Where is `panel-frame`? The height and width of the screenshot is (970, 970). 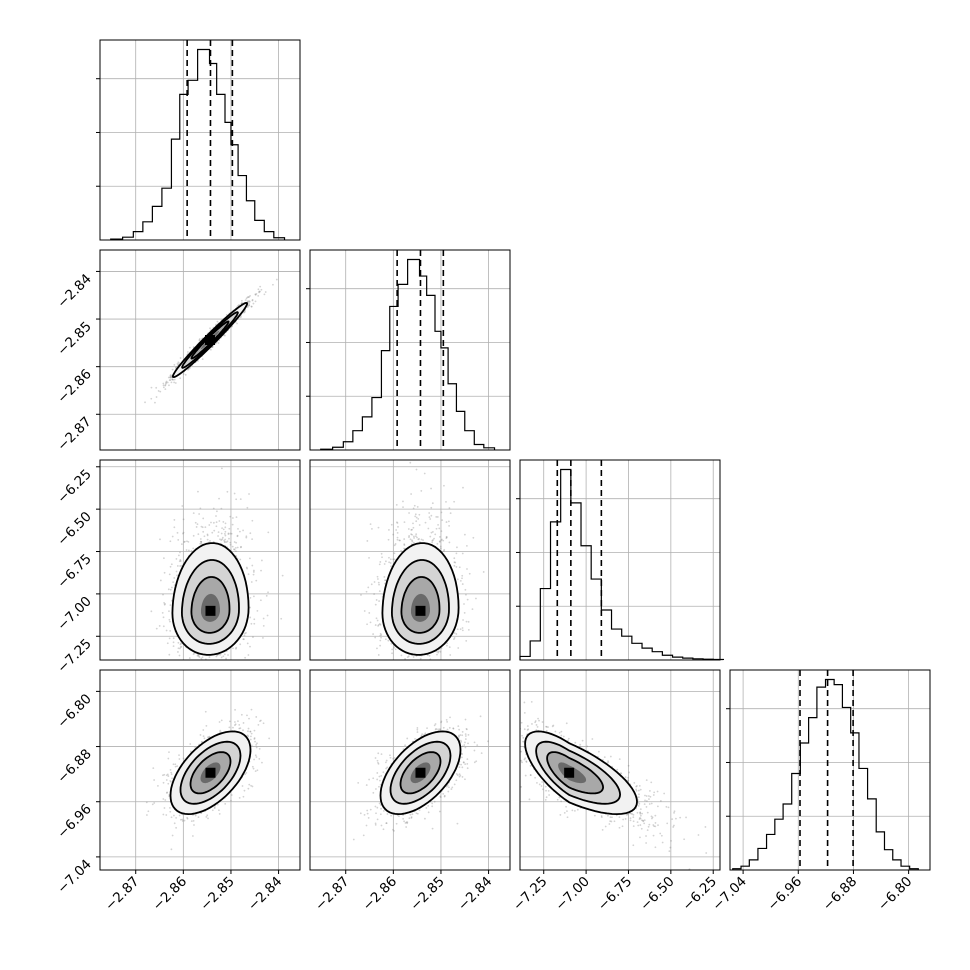
panel-frame is located at coordinates (410, 560).